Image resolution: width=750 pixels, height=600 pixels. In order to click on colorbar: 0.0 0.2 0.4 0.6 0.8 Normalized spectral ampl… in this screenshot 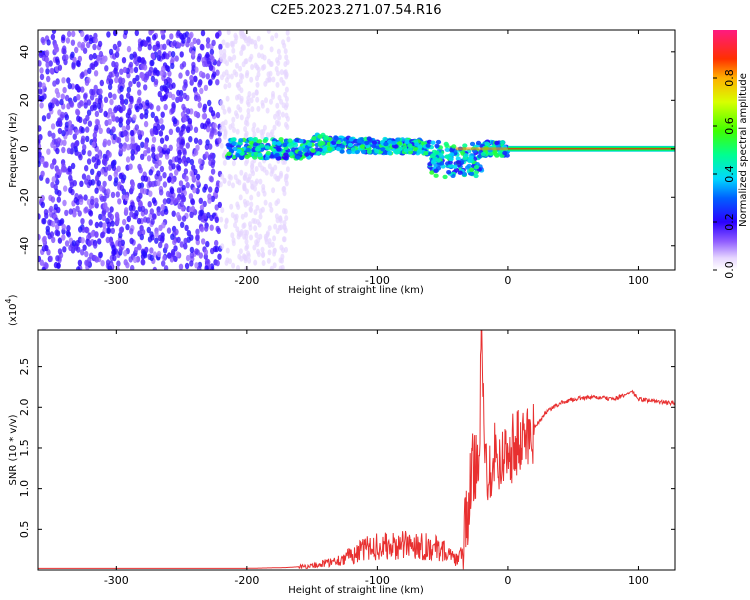, I will do `click(731, 154)`.